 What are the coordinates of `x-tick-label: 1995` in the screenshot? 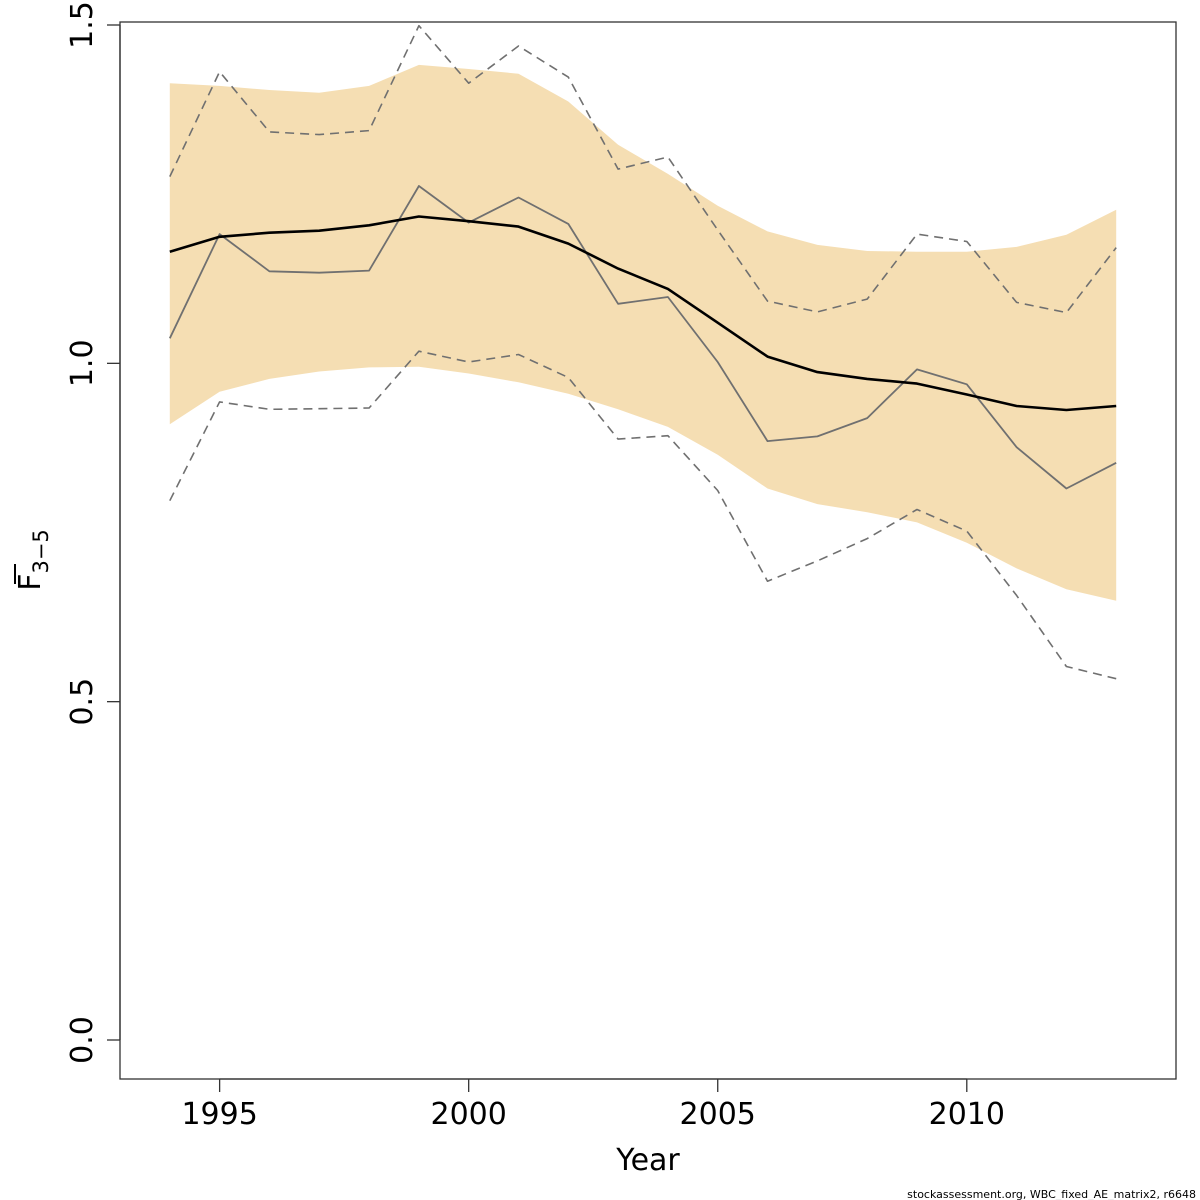 It's located at (219, 1114).